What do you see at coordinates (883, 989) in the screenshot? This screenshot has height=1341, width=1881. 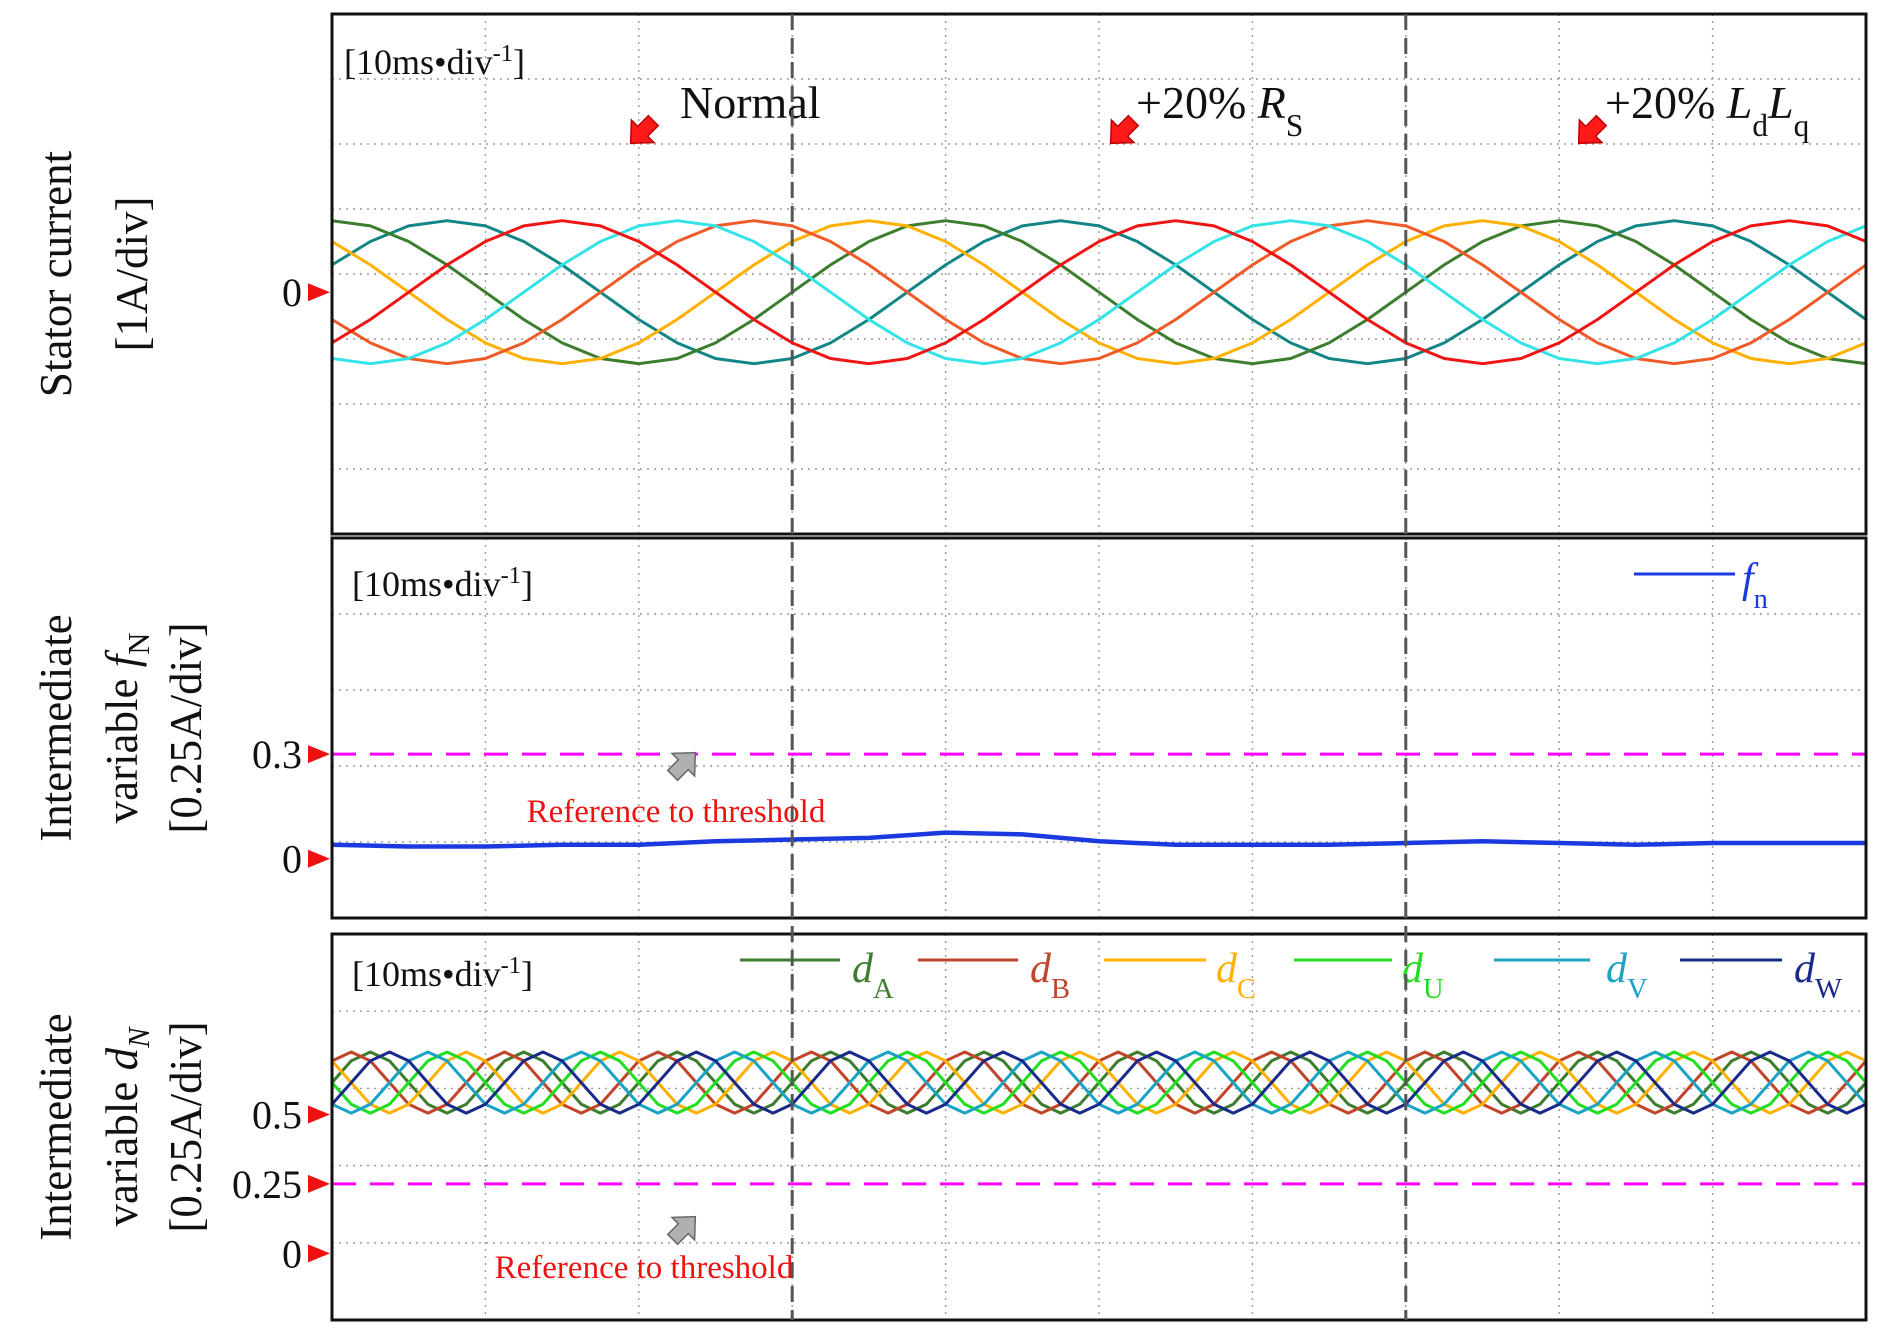 I see `legend-label-part: A` at bounding box center [883, 989].